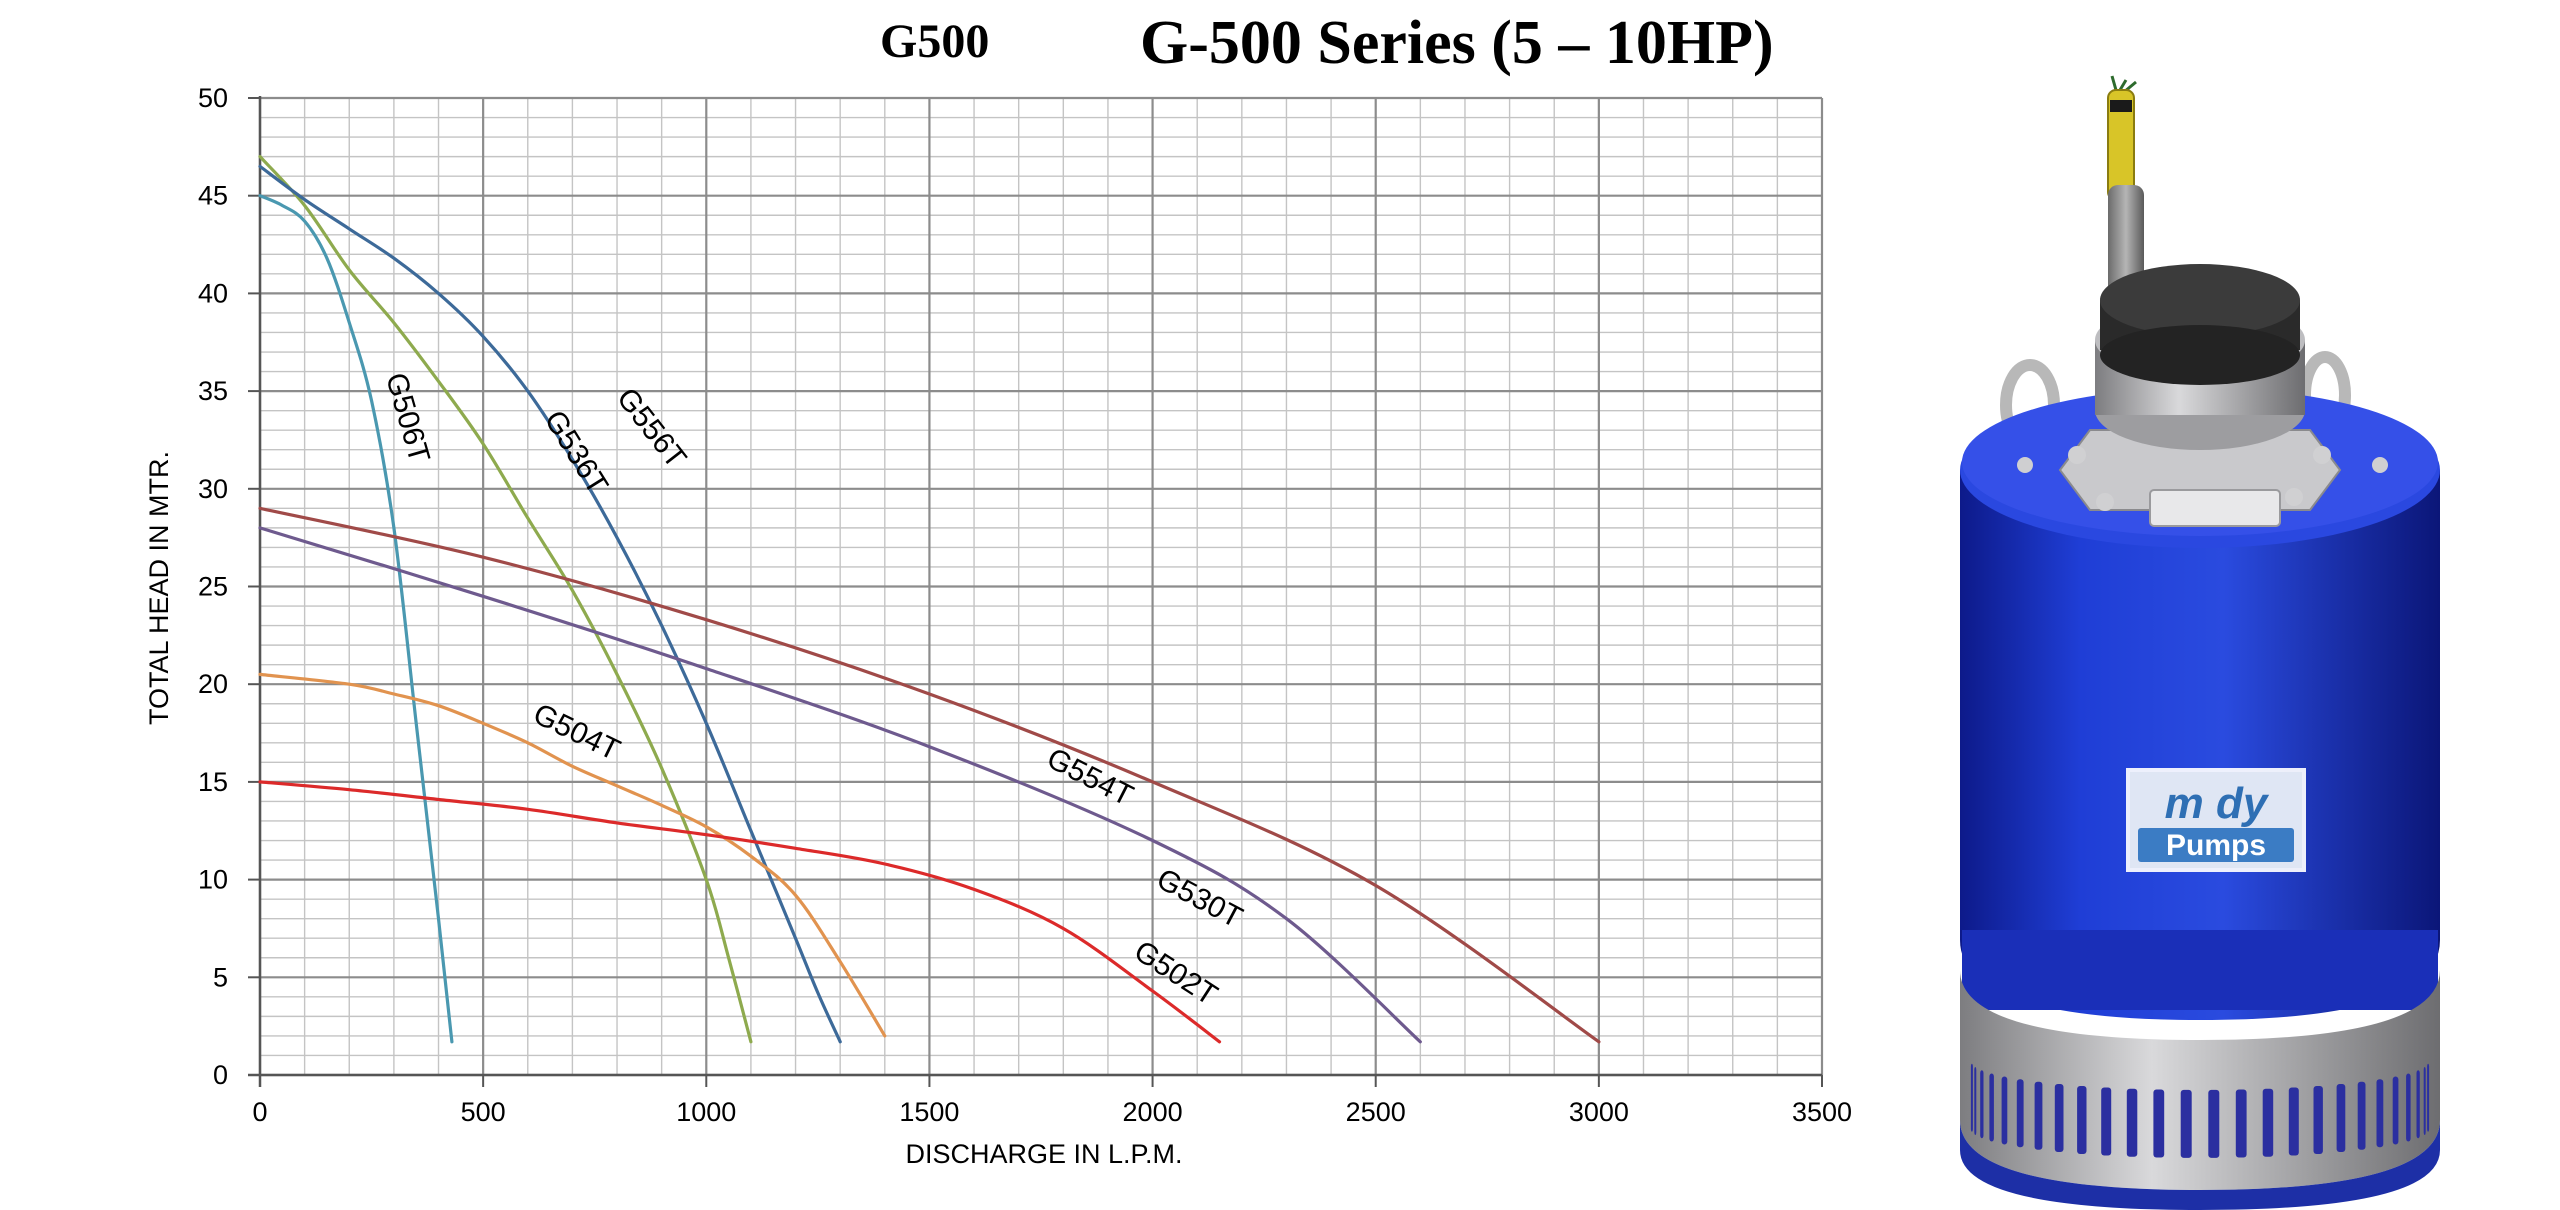 Image resolution: width=2560 pixels, height=1210 pixels. Describe the element at coordinates (576, 732) in the screenshot. I see `series-label-g504t: G504T` at that location.